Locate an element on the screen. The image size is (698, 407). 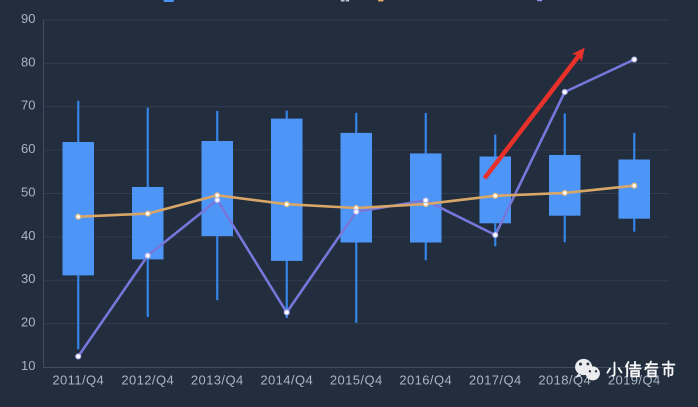
svg-text: 70 is located at coordinates (28, 105).